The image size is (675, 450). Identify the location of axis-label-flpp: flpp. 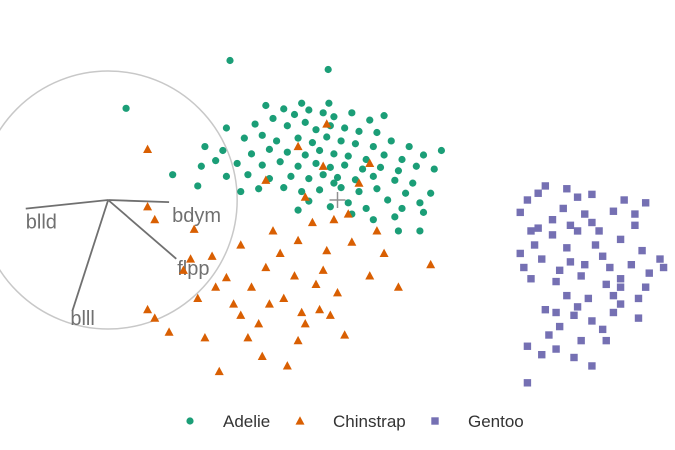
(193, 269).